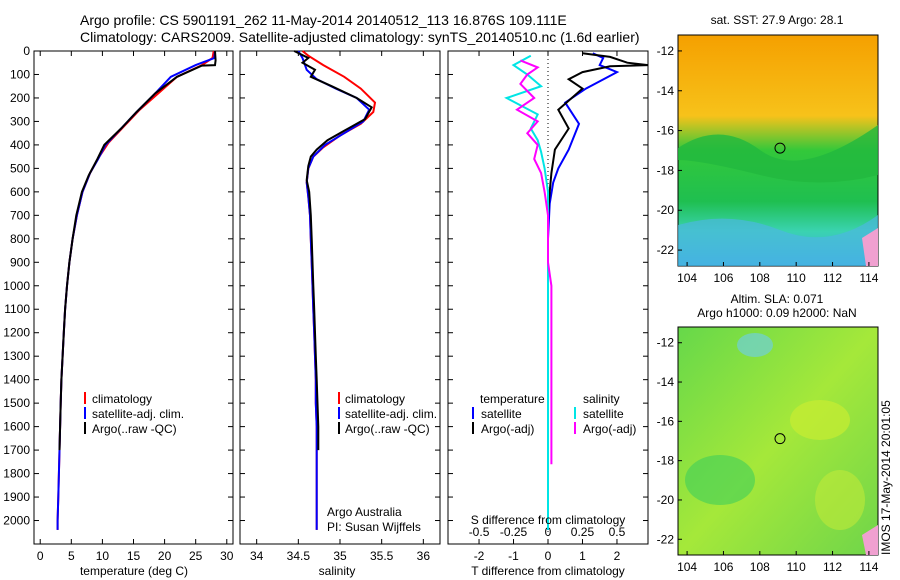 This screenshot has height=580, width=900. I want to click on y-tick-label: 400, so click(20, 145).